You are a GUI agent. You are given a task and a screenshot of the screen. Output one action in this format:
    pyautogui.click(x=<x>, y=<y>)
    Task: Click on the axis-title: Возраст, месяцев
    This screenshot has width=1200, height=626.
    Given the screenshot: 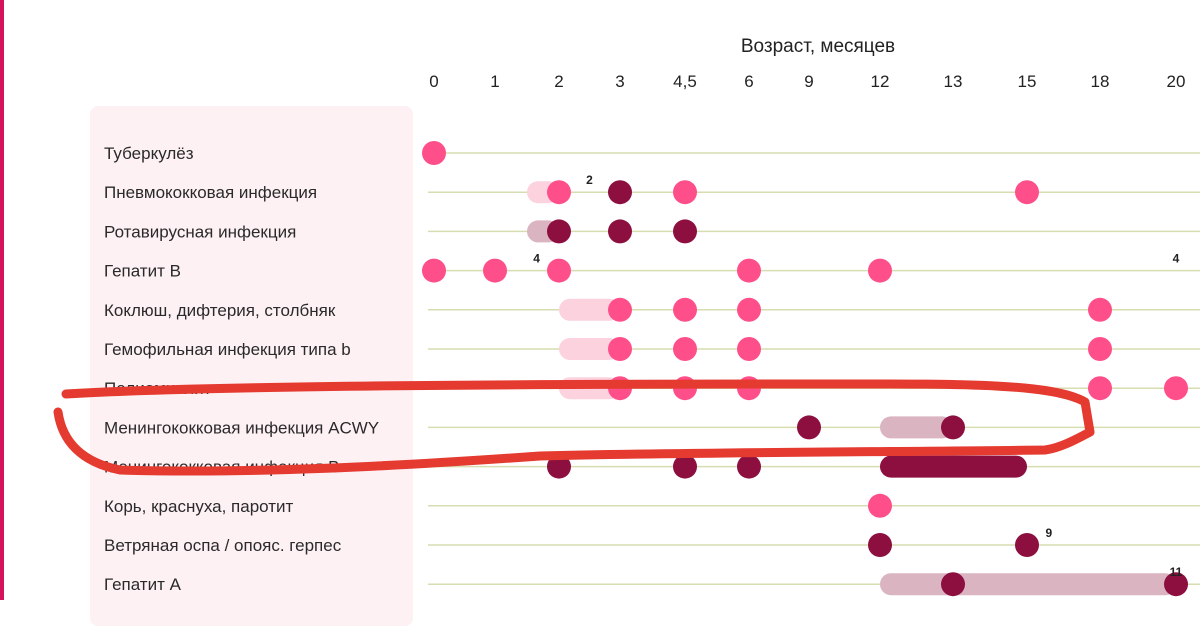 What is the action you would take?
    pyautogui.click(x=818, y=46)
    